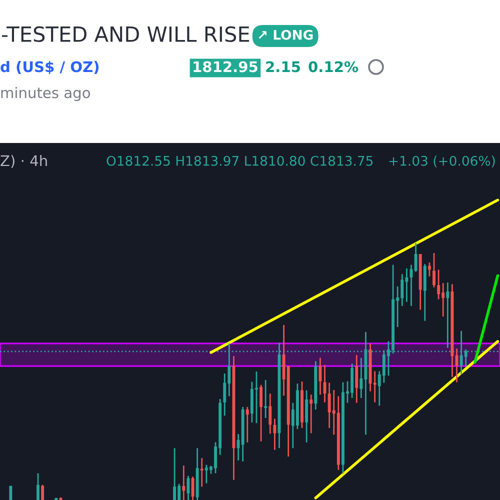 This screenshot has height=500, width=500. I want to click on chart-subtitle: d (US$ / OZ), so click(49, 67).